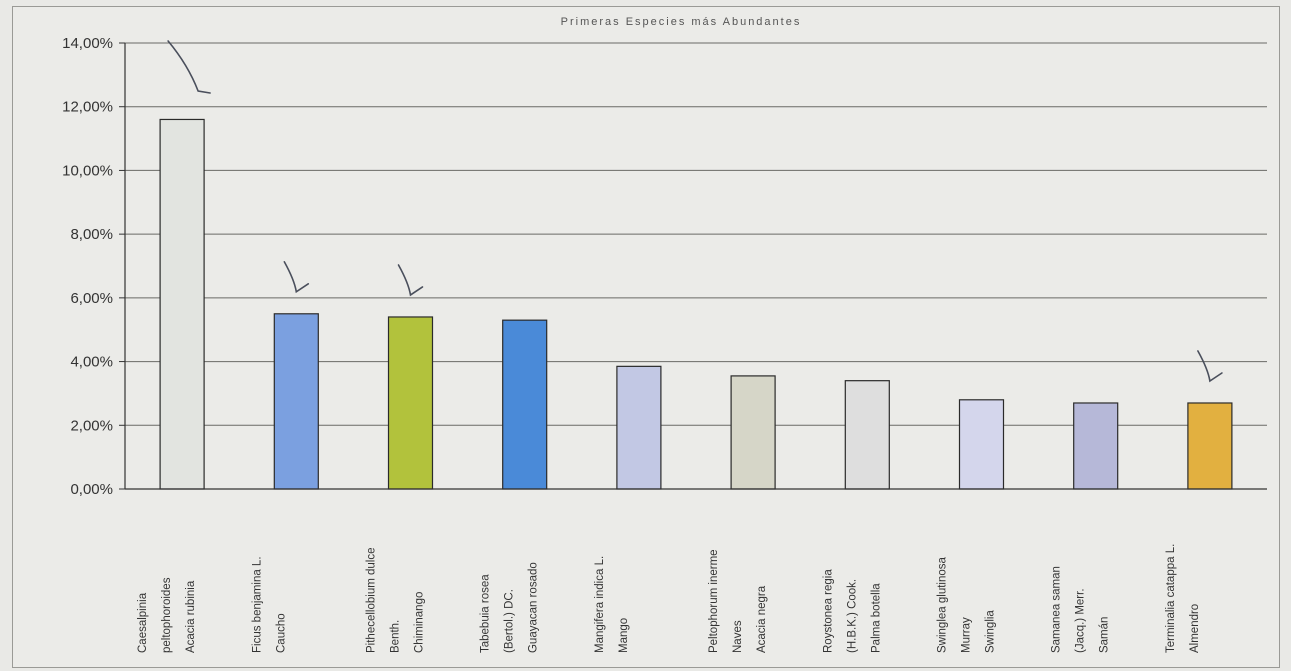  What do you see at coordinates (486, 613) in the screenshot?
I see `x-category-label-line: Tabebuia rosea` at bounding box center [486, 613].